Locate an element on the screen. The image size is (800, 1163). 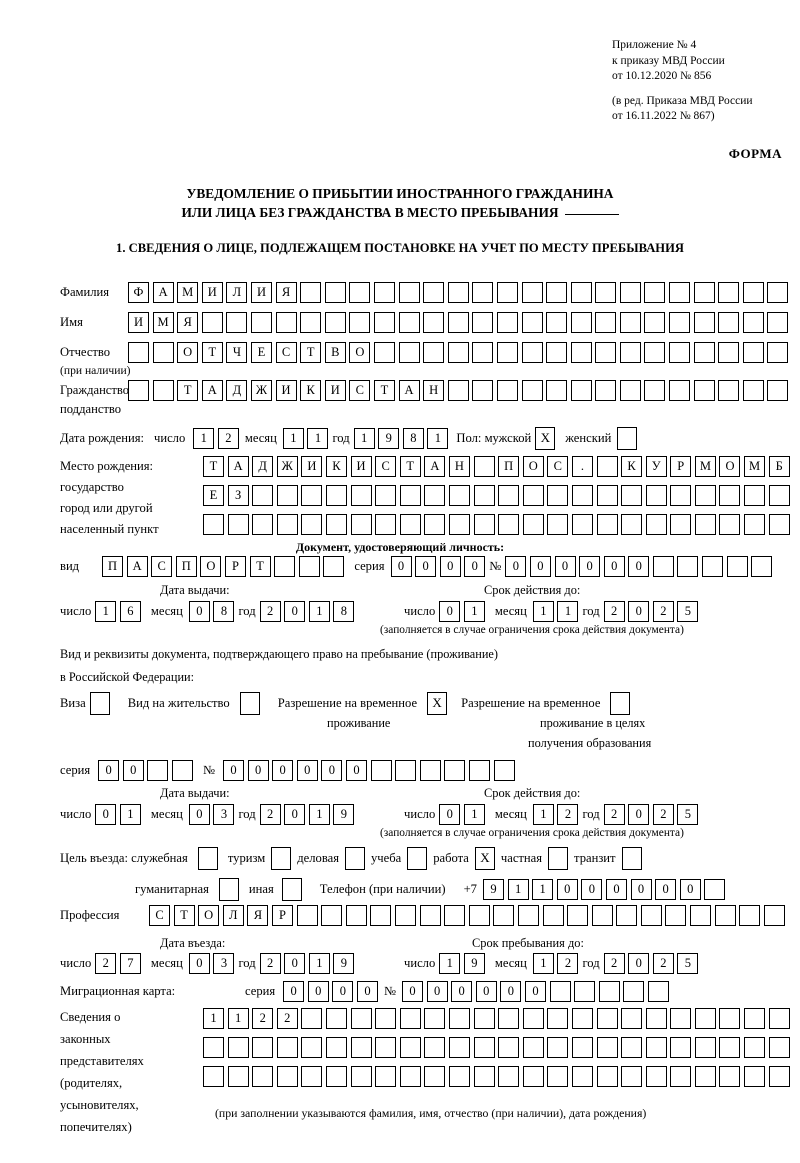
patronymic-input-cell-6: Е is located at coordinates (261, 352).